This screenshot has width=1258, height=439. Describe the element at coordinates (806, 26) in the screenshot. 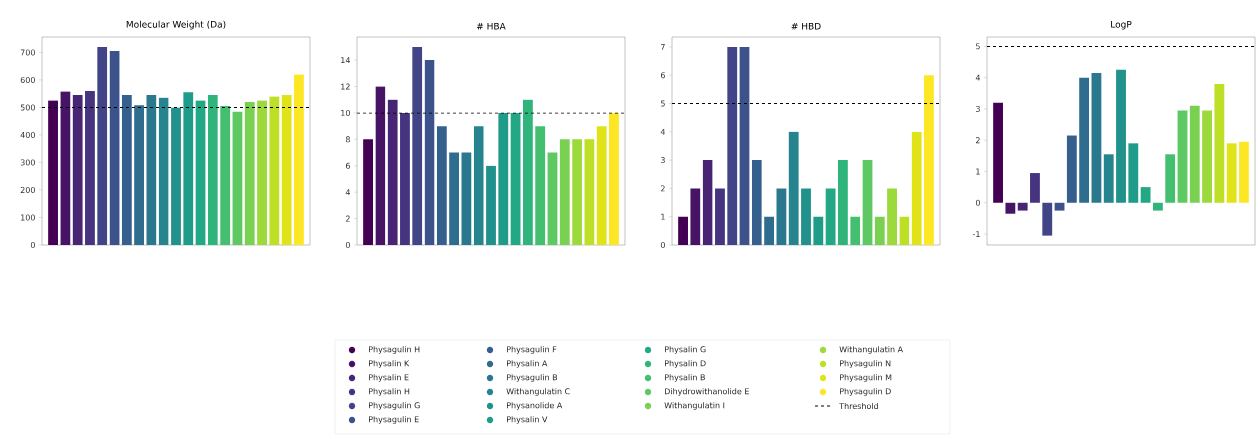

I see `chart-title: # HBD` at that location.